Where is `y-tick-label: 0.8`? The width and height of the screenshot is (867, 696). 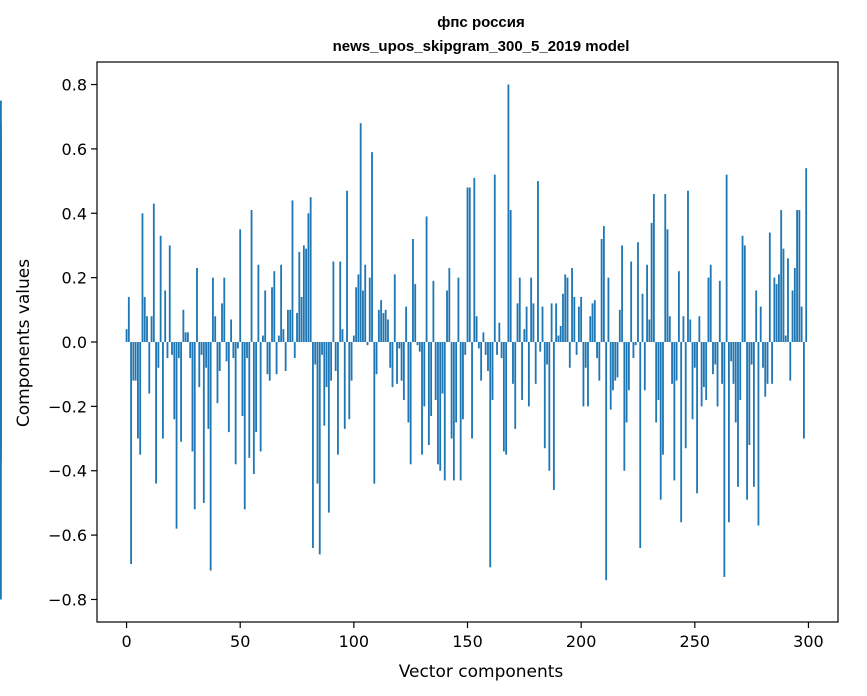 y-tick-label: 0.8 is located at coordinates (74, 85).